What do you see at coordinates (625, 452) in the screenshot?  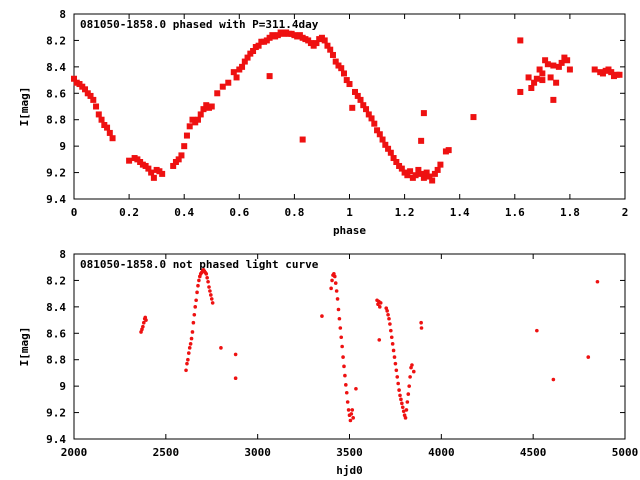 I see `x-tick-label: 5000` at bounding box center [625, 452].